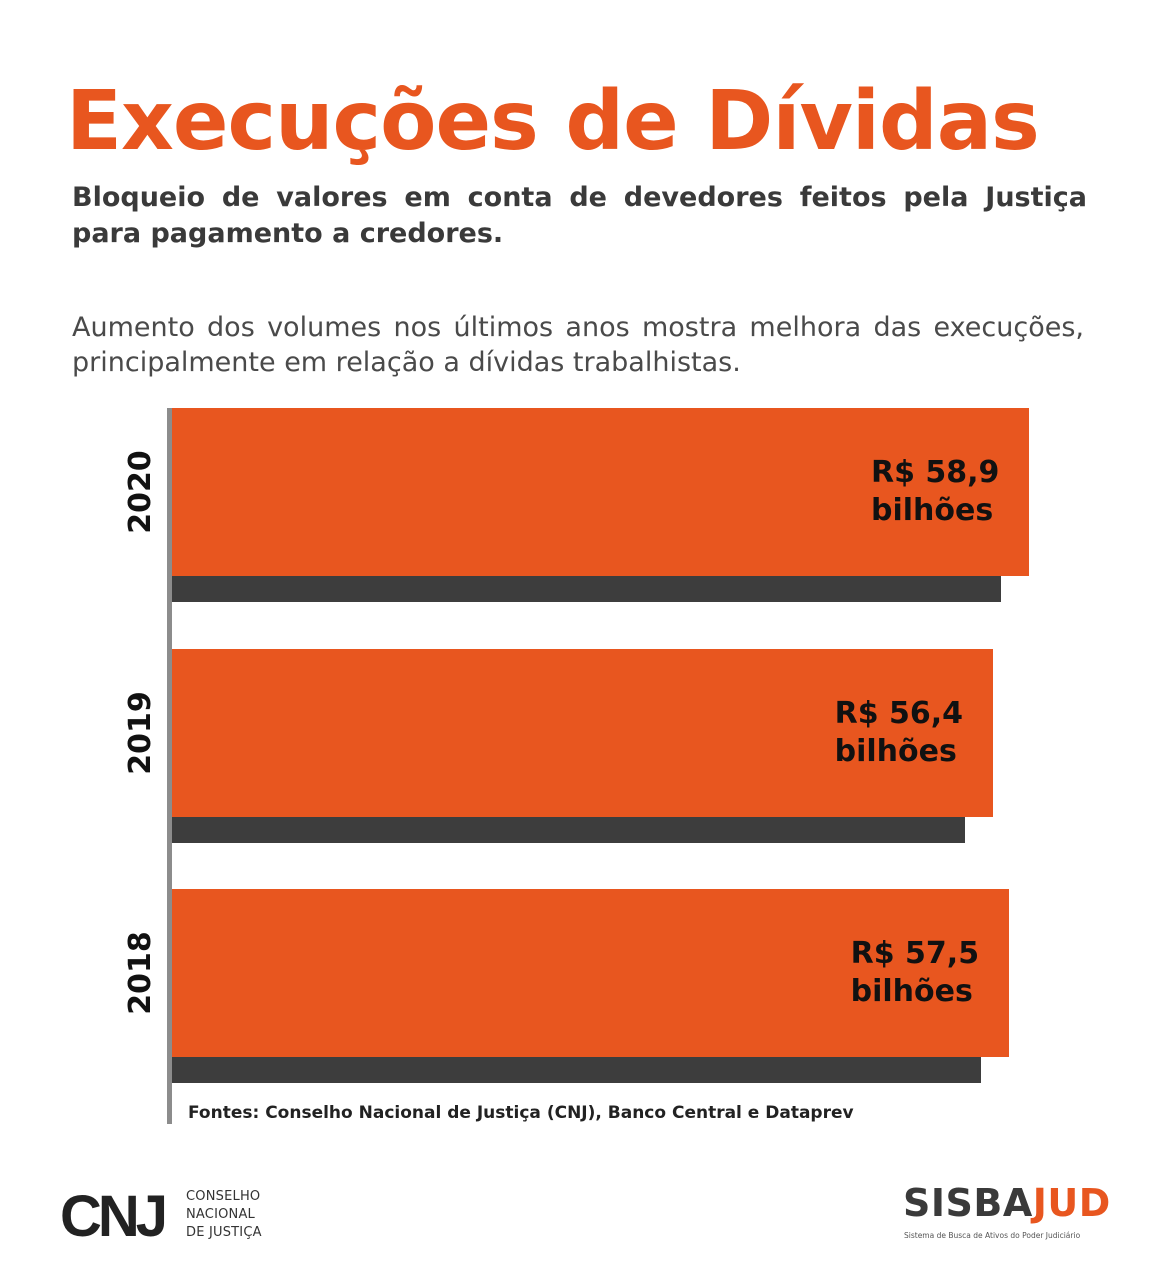 This screenshot has height=1280, width=1153. What do you see at coordinates (915, 953) in the screenshot?
I see `value-label-line: R$ 57,5` at bounding box center [915, 953].